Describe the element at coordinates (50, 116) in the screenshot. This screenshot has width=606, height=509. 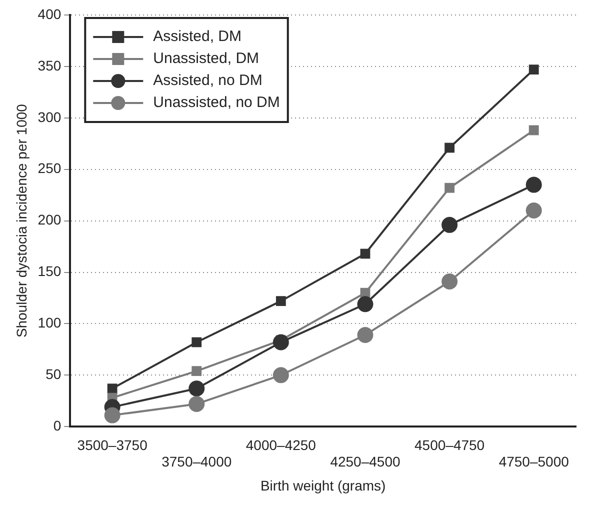
I see `y-tick-label: 300` at that location.